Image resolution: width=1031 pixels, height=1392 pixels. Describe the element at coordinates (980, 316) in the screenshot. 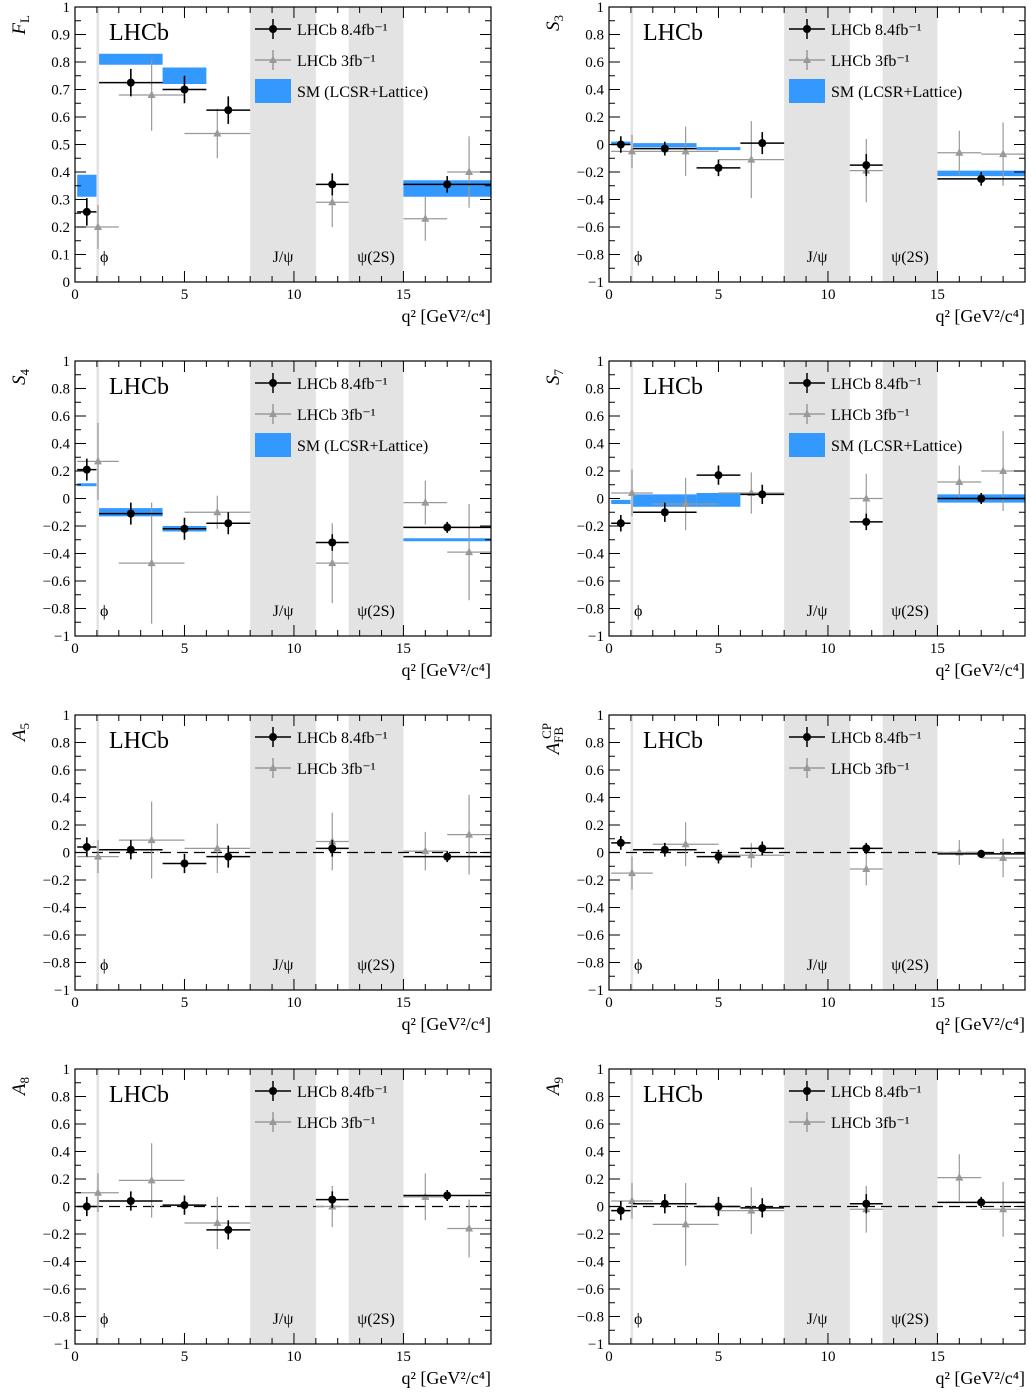

I see `x-axis-label: q² [GeV²/c⁴]` at that location.